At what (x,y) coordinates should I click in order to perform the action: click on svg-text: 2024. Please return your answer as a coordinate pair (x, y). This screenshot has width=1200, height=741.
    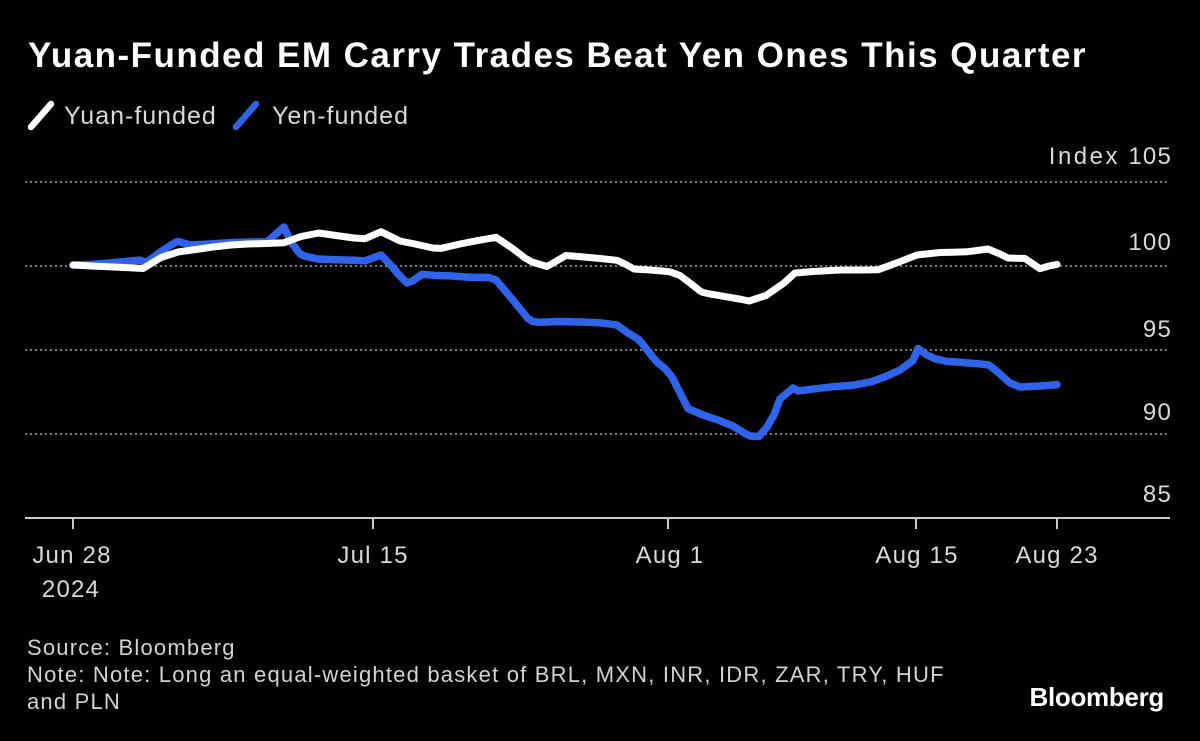
    Looking at the image, I should click on (71, 589).